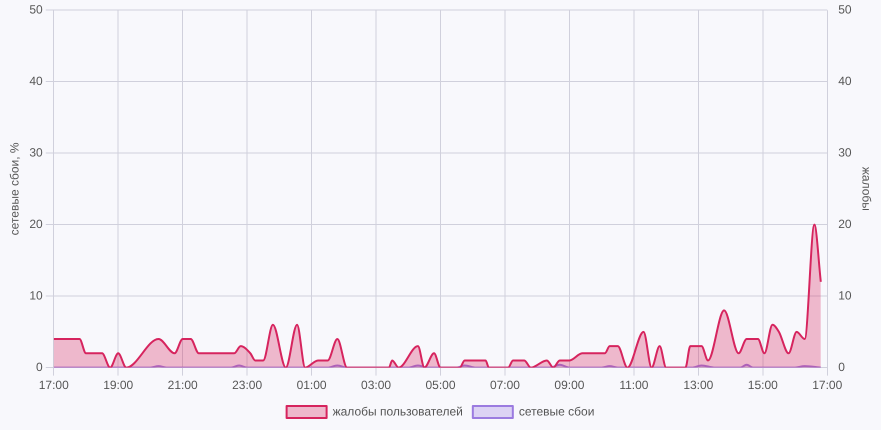 Image resolution: width=881 pixels, height=430 pixels. I want to click on y2-tick-label: 30, so click(845, 152).